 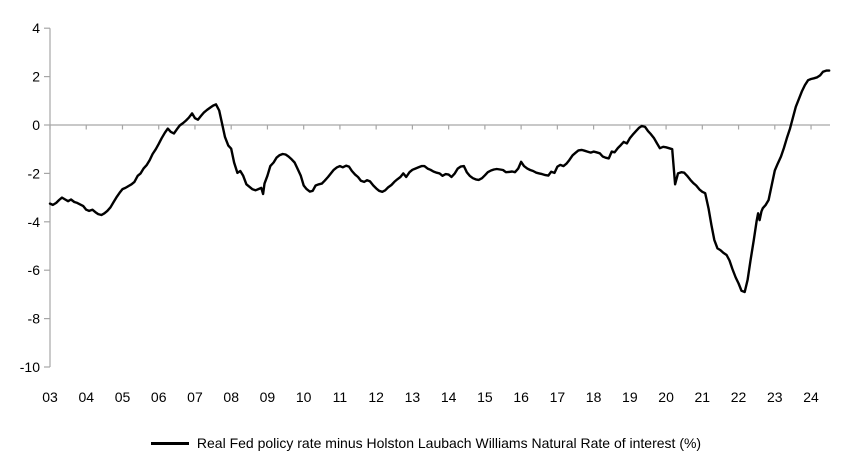 I want to click on x-tick-label: 23, so click(x=775, y=397).